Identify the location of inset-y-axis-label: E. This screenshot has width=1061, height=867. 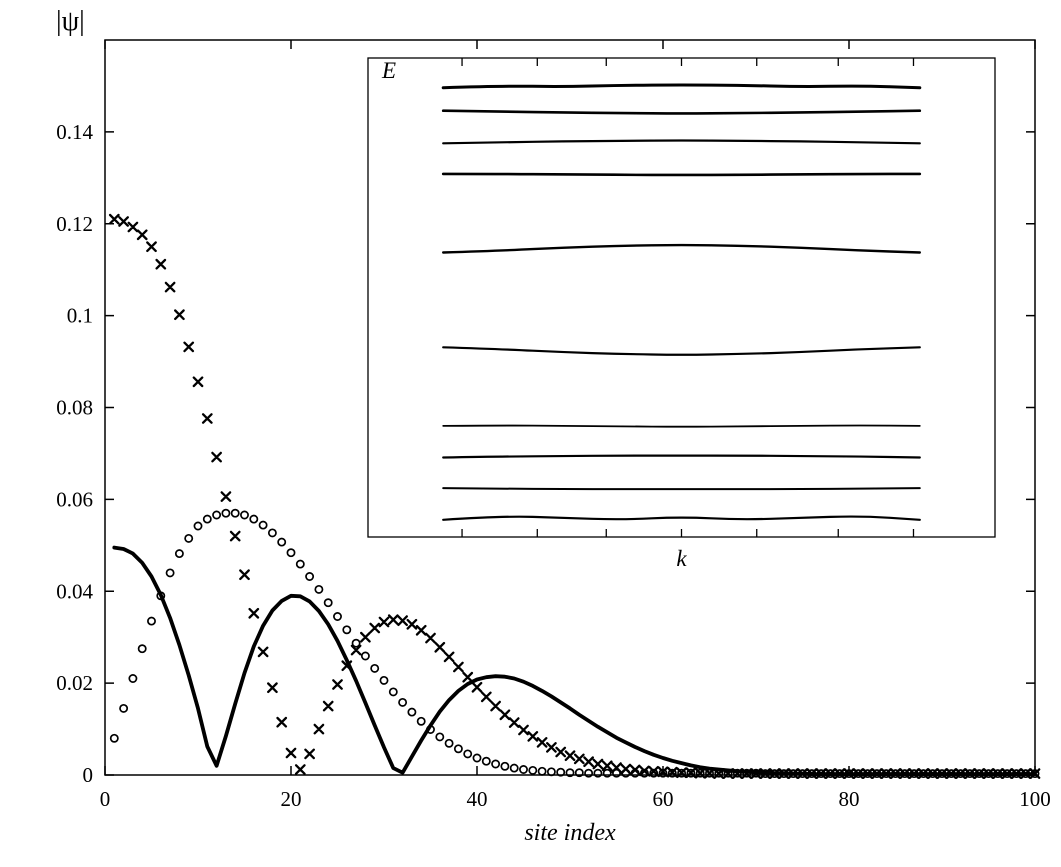
(389, 70).